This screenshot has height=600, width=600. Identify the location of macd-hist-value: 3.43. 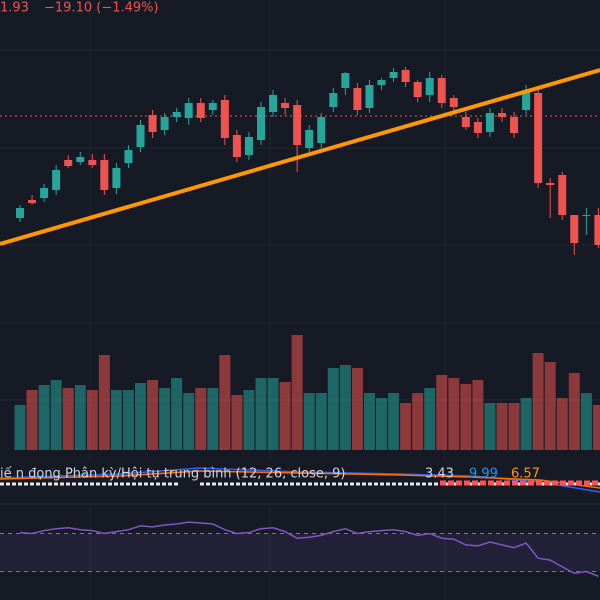
(439, 474).